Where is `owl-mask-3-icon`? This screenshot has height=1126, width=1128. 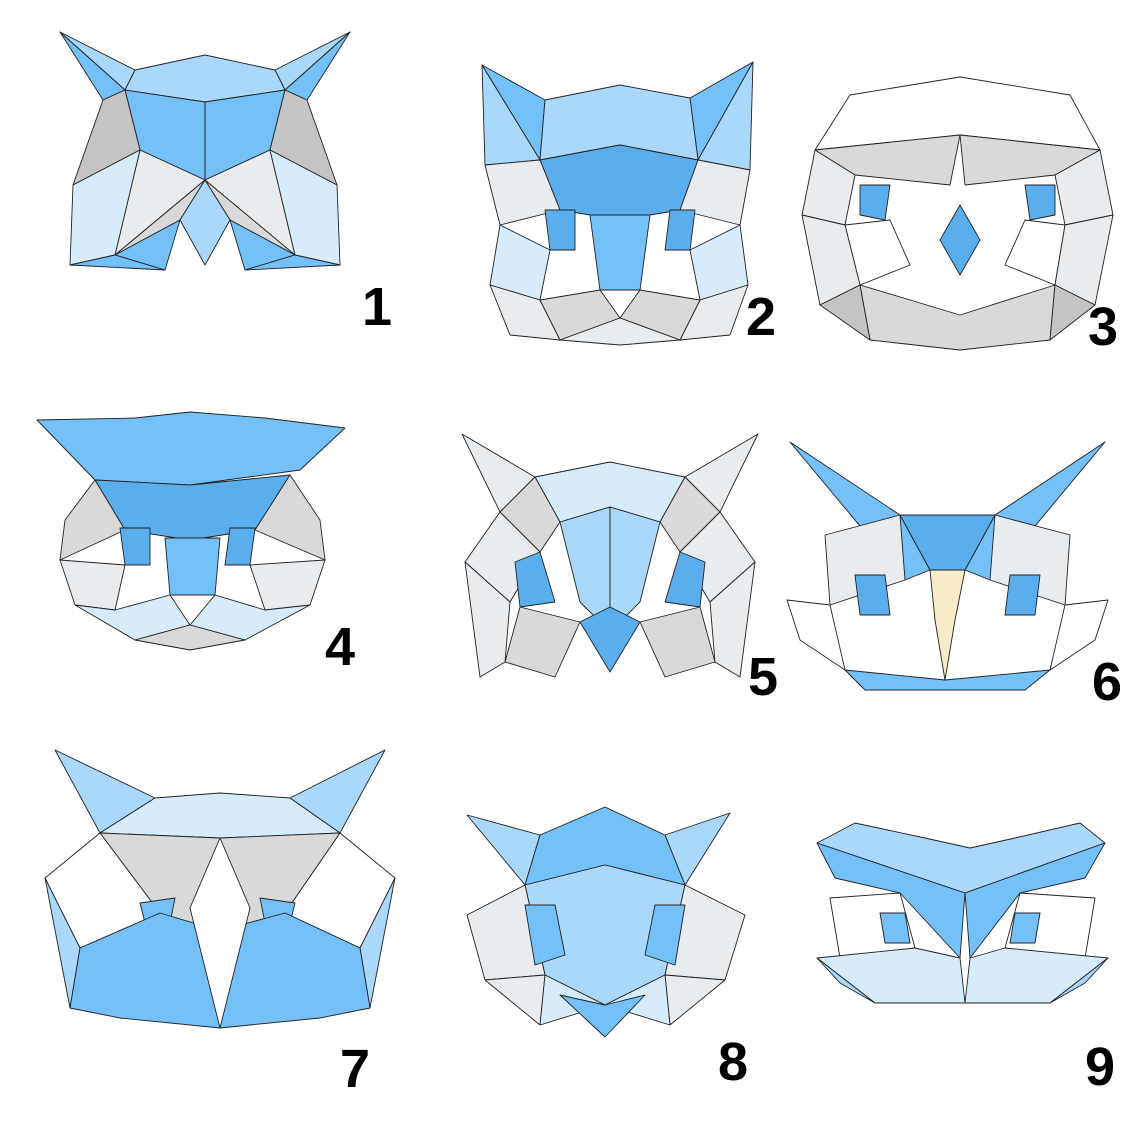 owl-mask-3-icon is located at coordinates (957, 215).